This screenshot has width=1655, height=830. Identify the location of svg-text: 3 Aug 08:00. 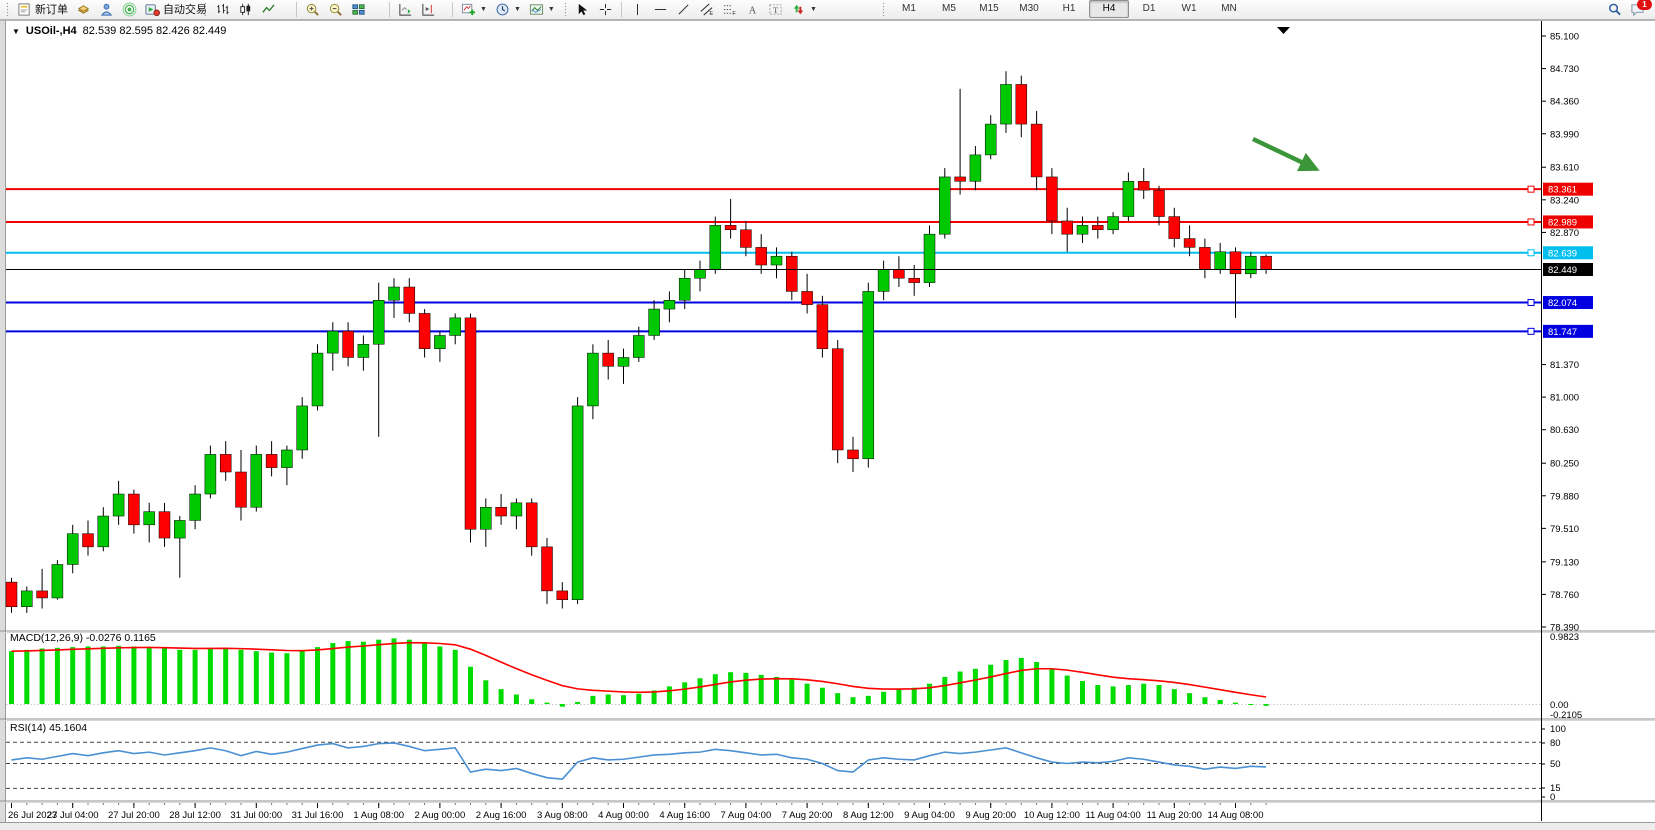
(562, 815).